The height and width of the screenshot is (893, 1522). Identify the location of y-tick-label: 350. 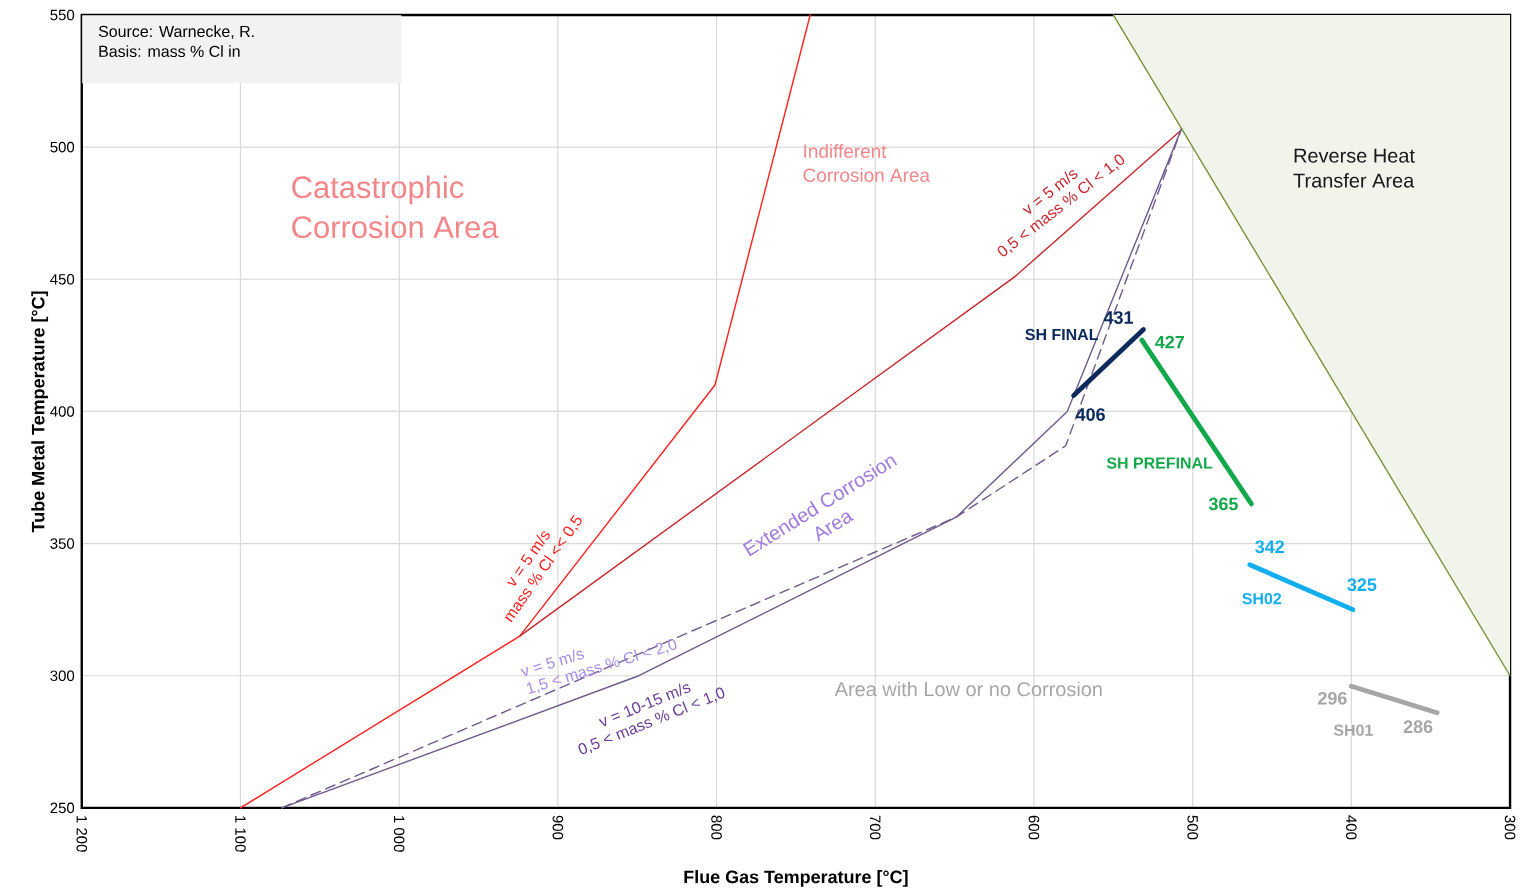
(62, 543).